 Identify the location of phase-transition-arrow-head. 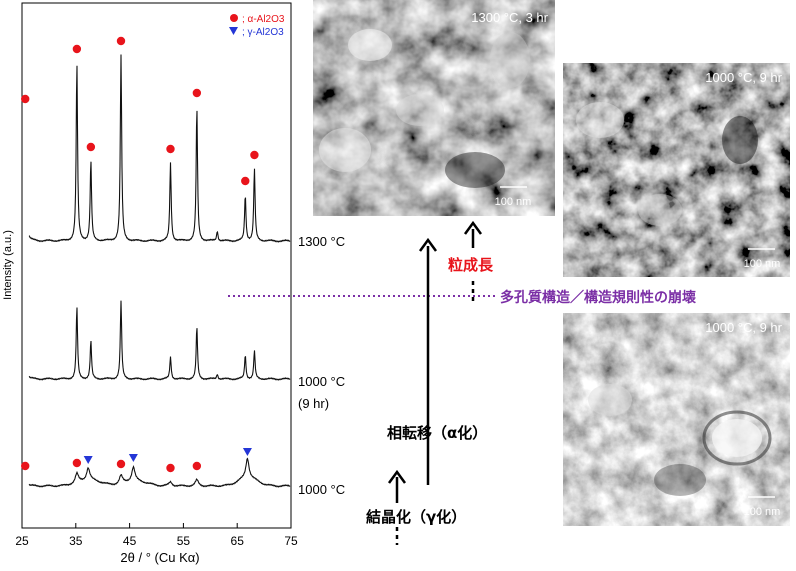
(428, 244).